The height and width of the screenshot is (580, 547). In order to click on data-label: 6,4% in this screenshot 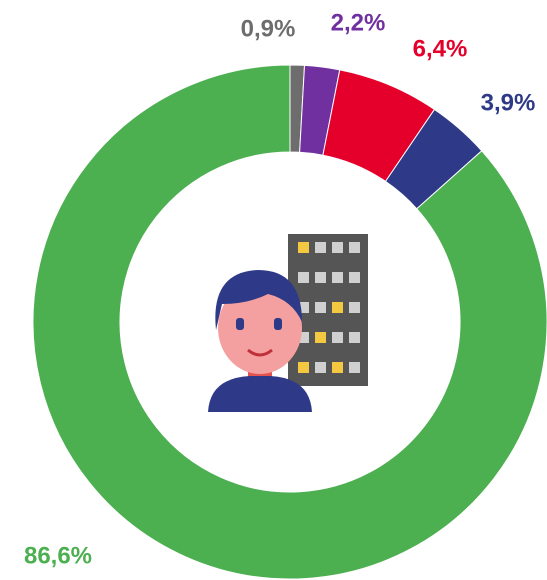, I will do `click(440, 48)`.